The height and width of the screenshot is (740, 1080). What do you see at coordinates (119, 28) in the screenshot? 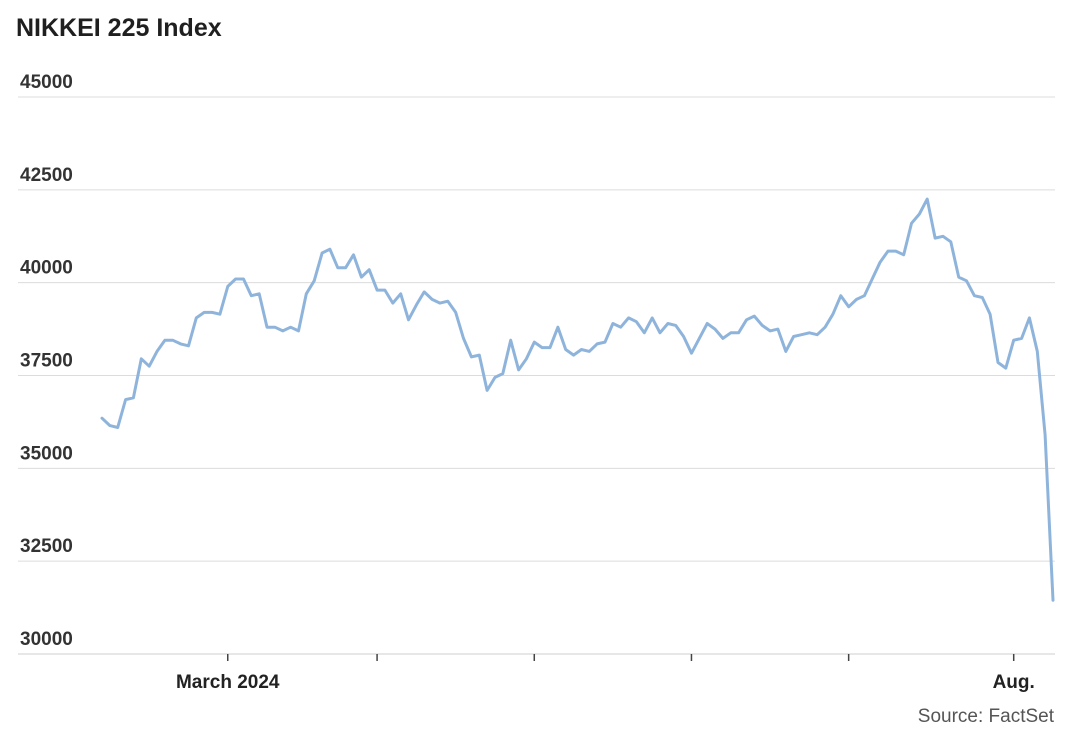
I see `chart-title: NIKKEI 225 Index` at bounding box center [119, 28].